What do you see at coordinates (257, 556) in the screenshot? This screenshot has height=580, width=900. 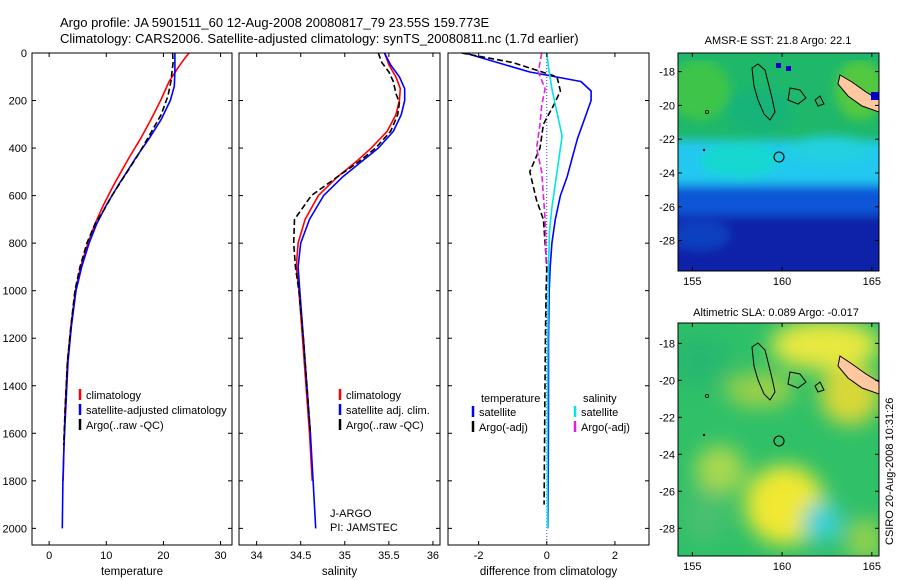 I see `x-tick-label: 34` at bounding box center [257, 556].